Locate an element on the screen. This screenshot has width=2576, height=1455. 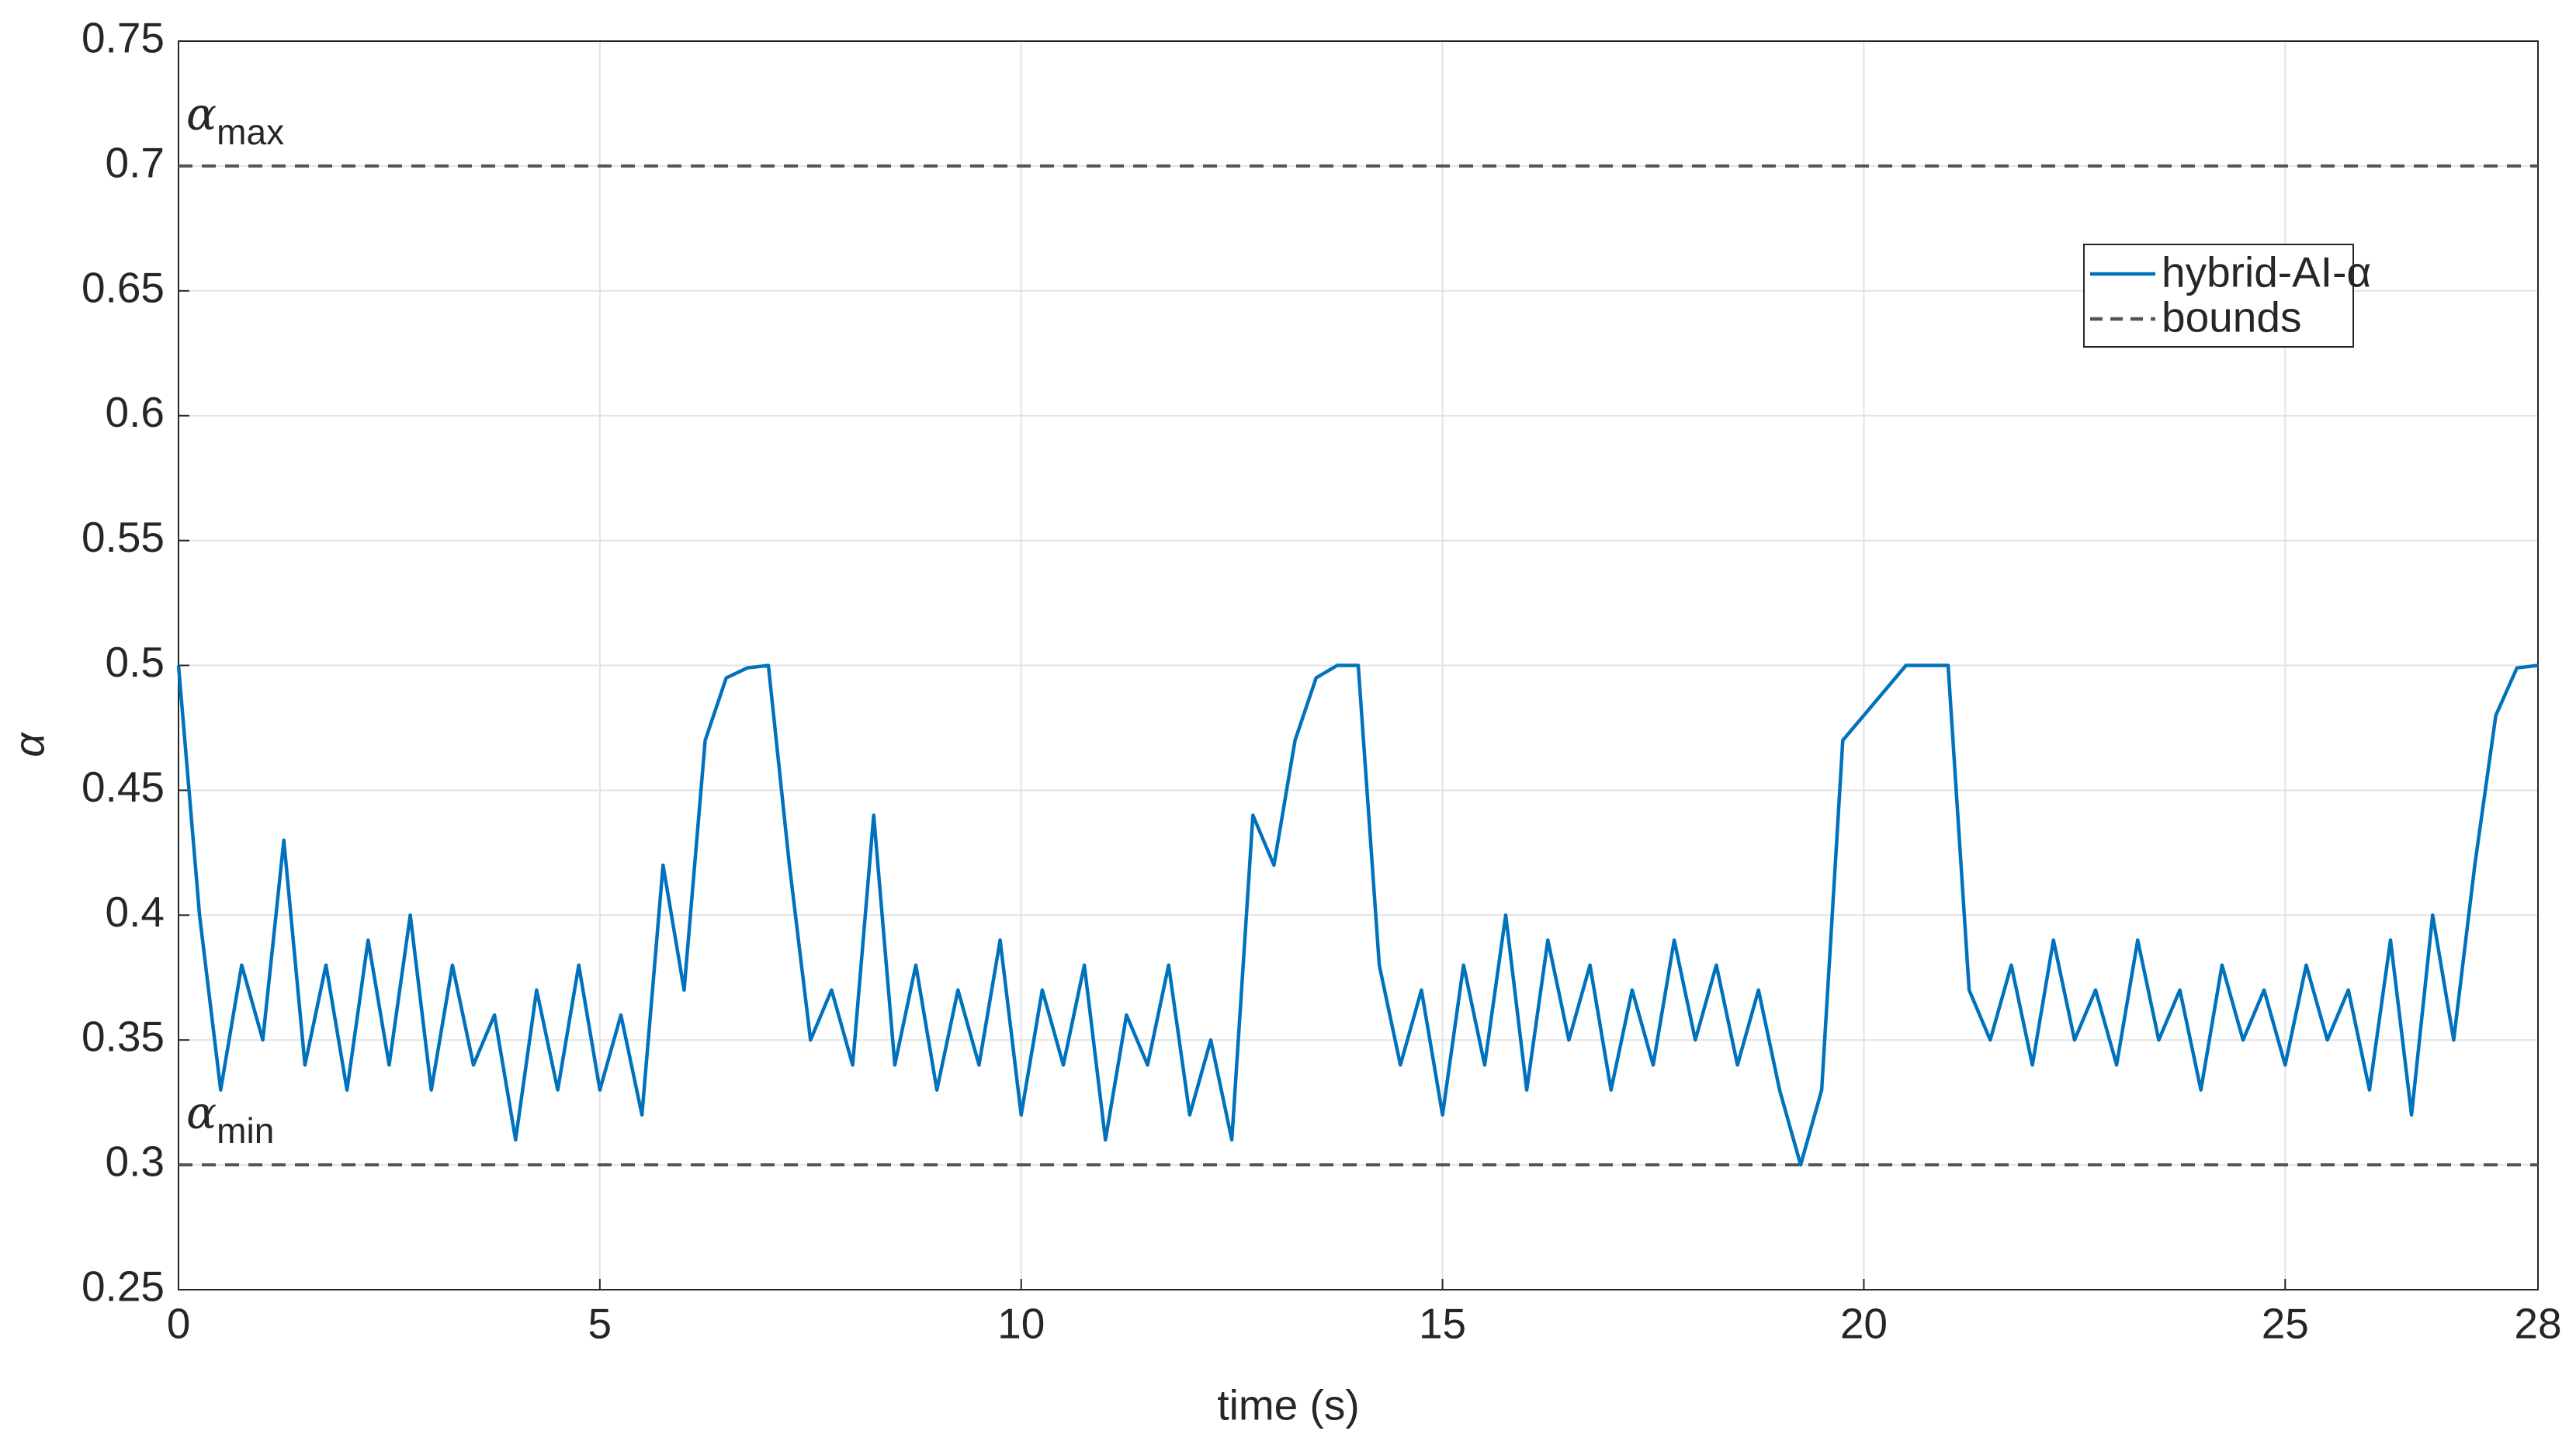
legend-box is located at coordinates (2218, 296).